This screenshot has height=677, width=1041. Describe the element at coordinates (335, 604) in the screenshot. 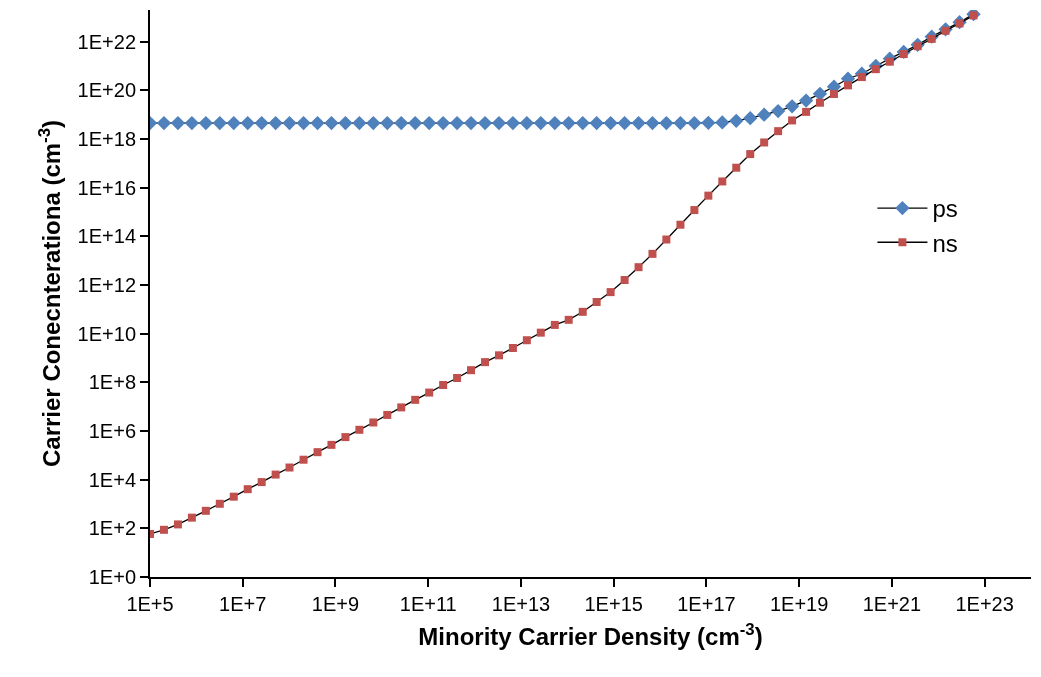

I see `x-tick-label: 1E+9` at that location.